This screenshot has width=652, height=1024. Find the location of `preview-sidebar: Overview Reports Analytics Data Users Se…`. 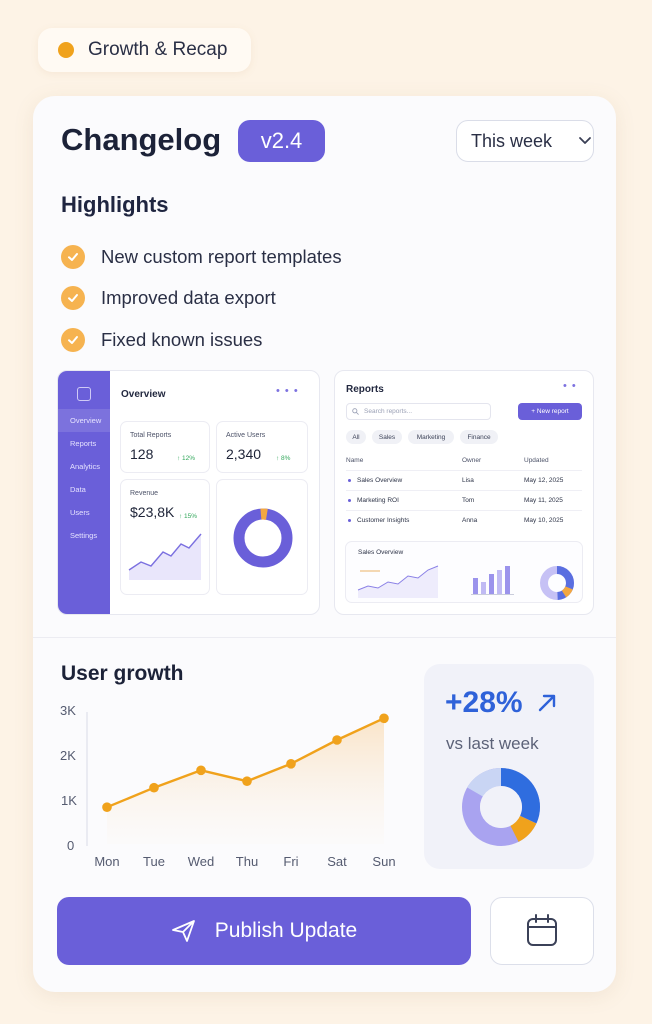

preview-sidebar: Overview Reports Analytics Data Users Se… is located at coordinates (84, 492).